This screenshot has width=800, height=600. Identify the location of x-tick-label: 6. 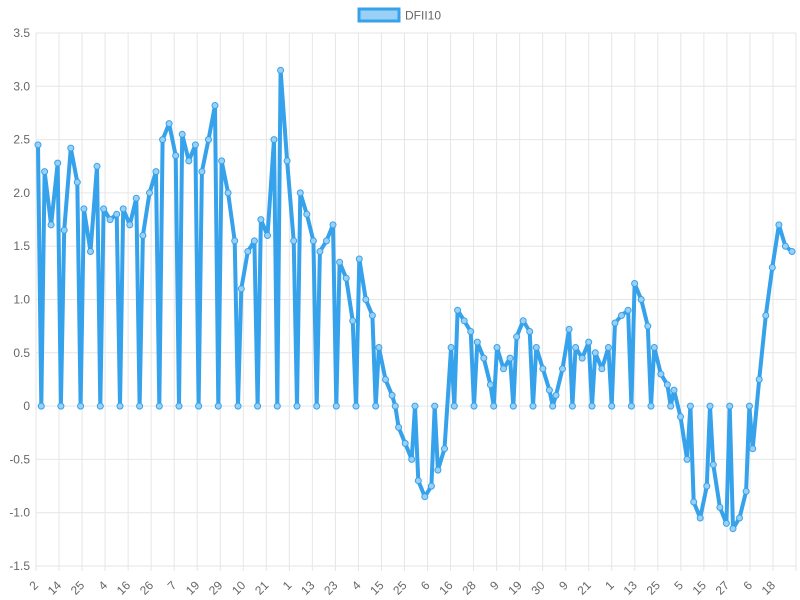
(747, 585).